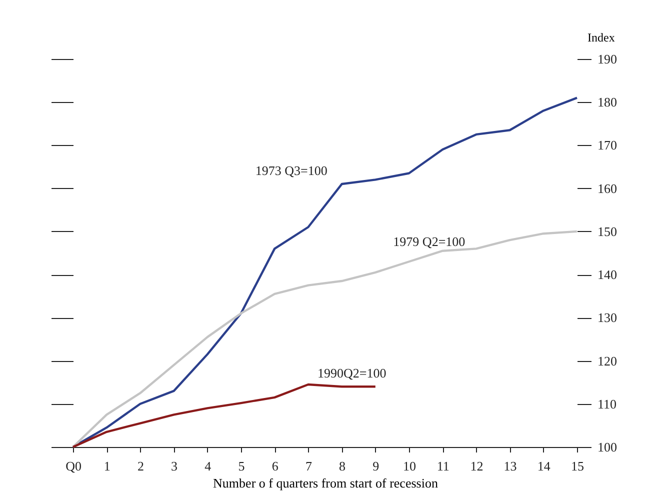 Image resolution: width=654 pixels, height=495 pixels. I want to click on x-tick-label: 6, so click(275, 466).